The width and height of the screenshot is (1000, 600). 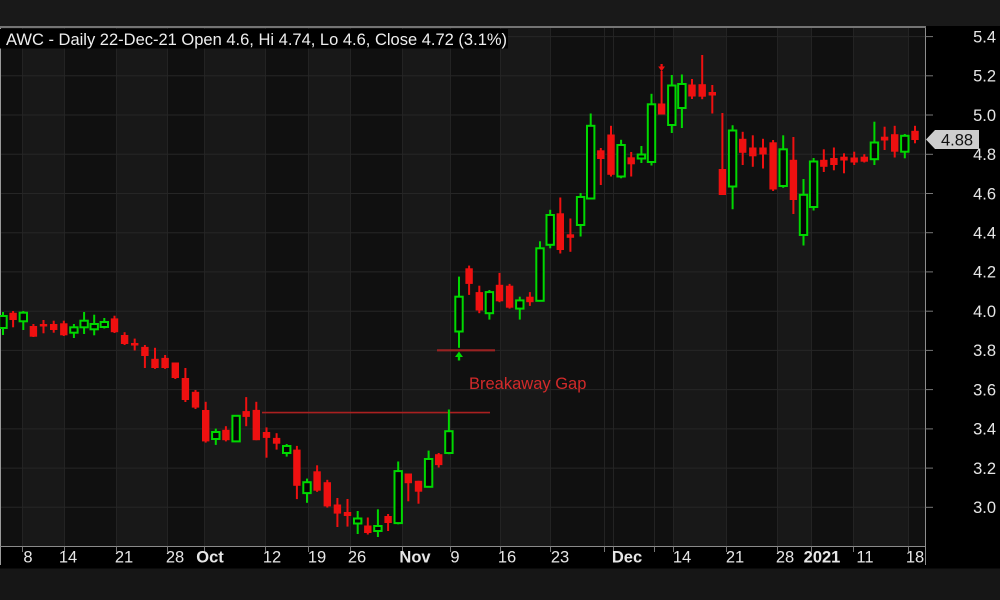 I want to click on svg-text: 4.0, so click(x=984, y=312).